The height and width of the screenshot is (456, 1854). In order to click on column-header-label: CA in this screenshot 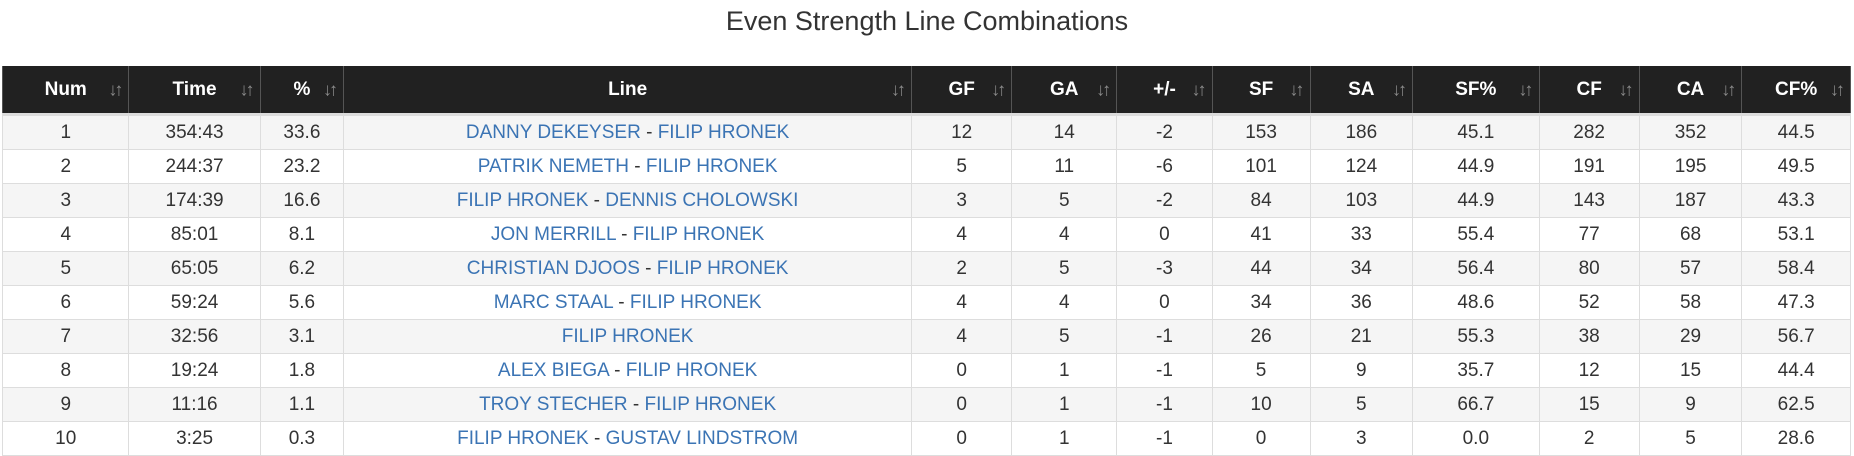, I will do `click(1690, 89)`.